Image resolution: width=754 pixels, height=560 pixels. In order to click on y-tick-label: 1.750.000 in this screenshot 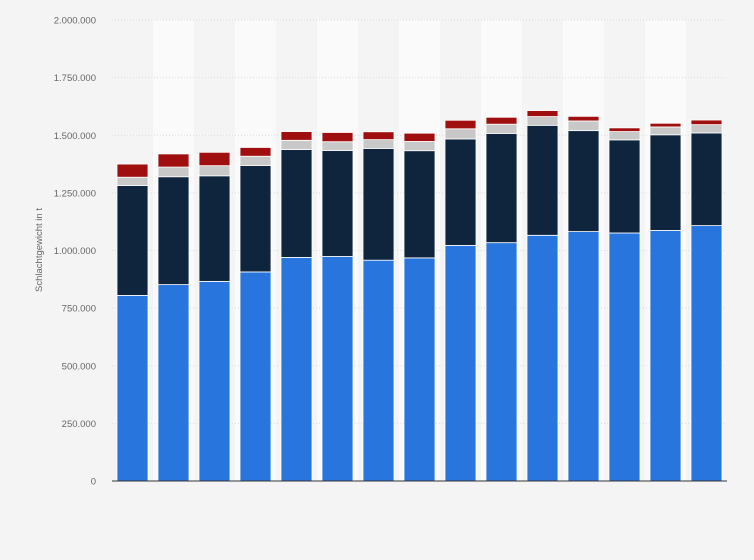, I will do `click(75, 78)`.